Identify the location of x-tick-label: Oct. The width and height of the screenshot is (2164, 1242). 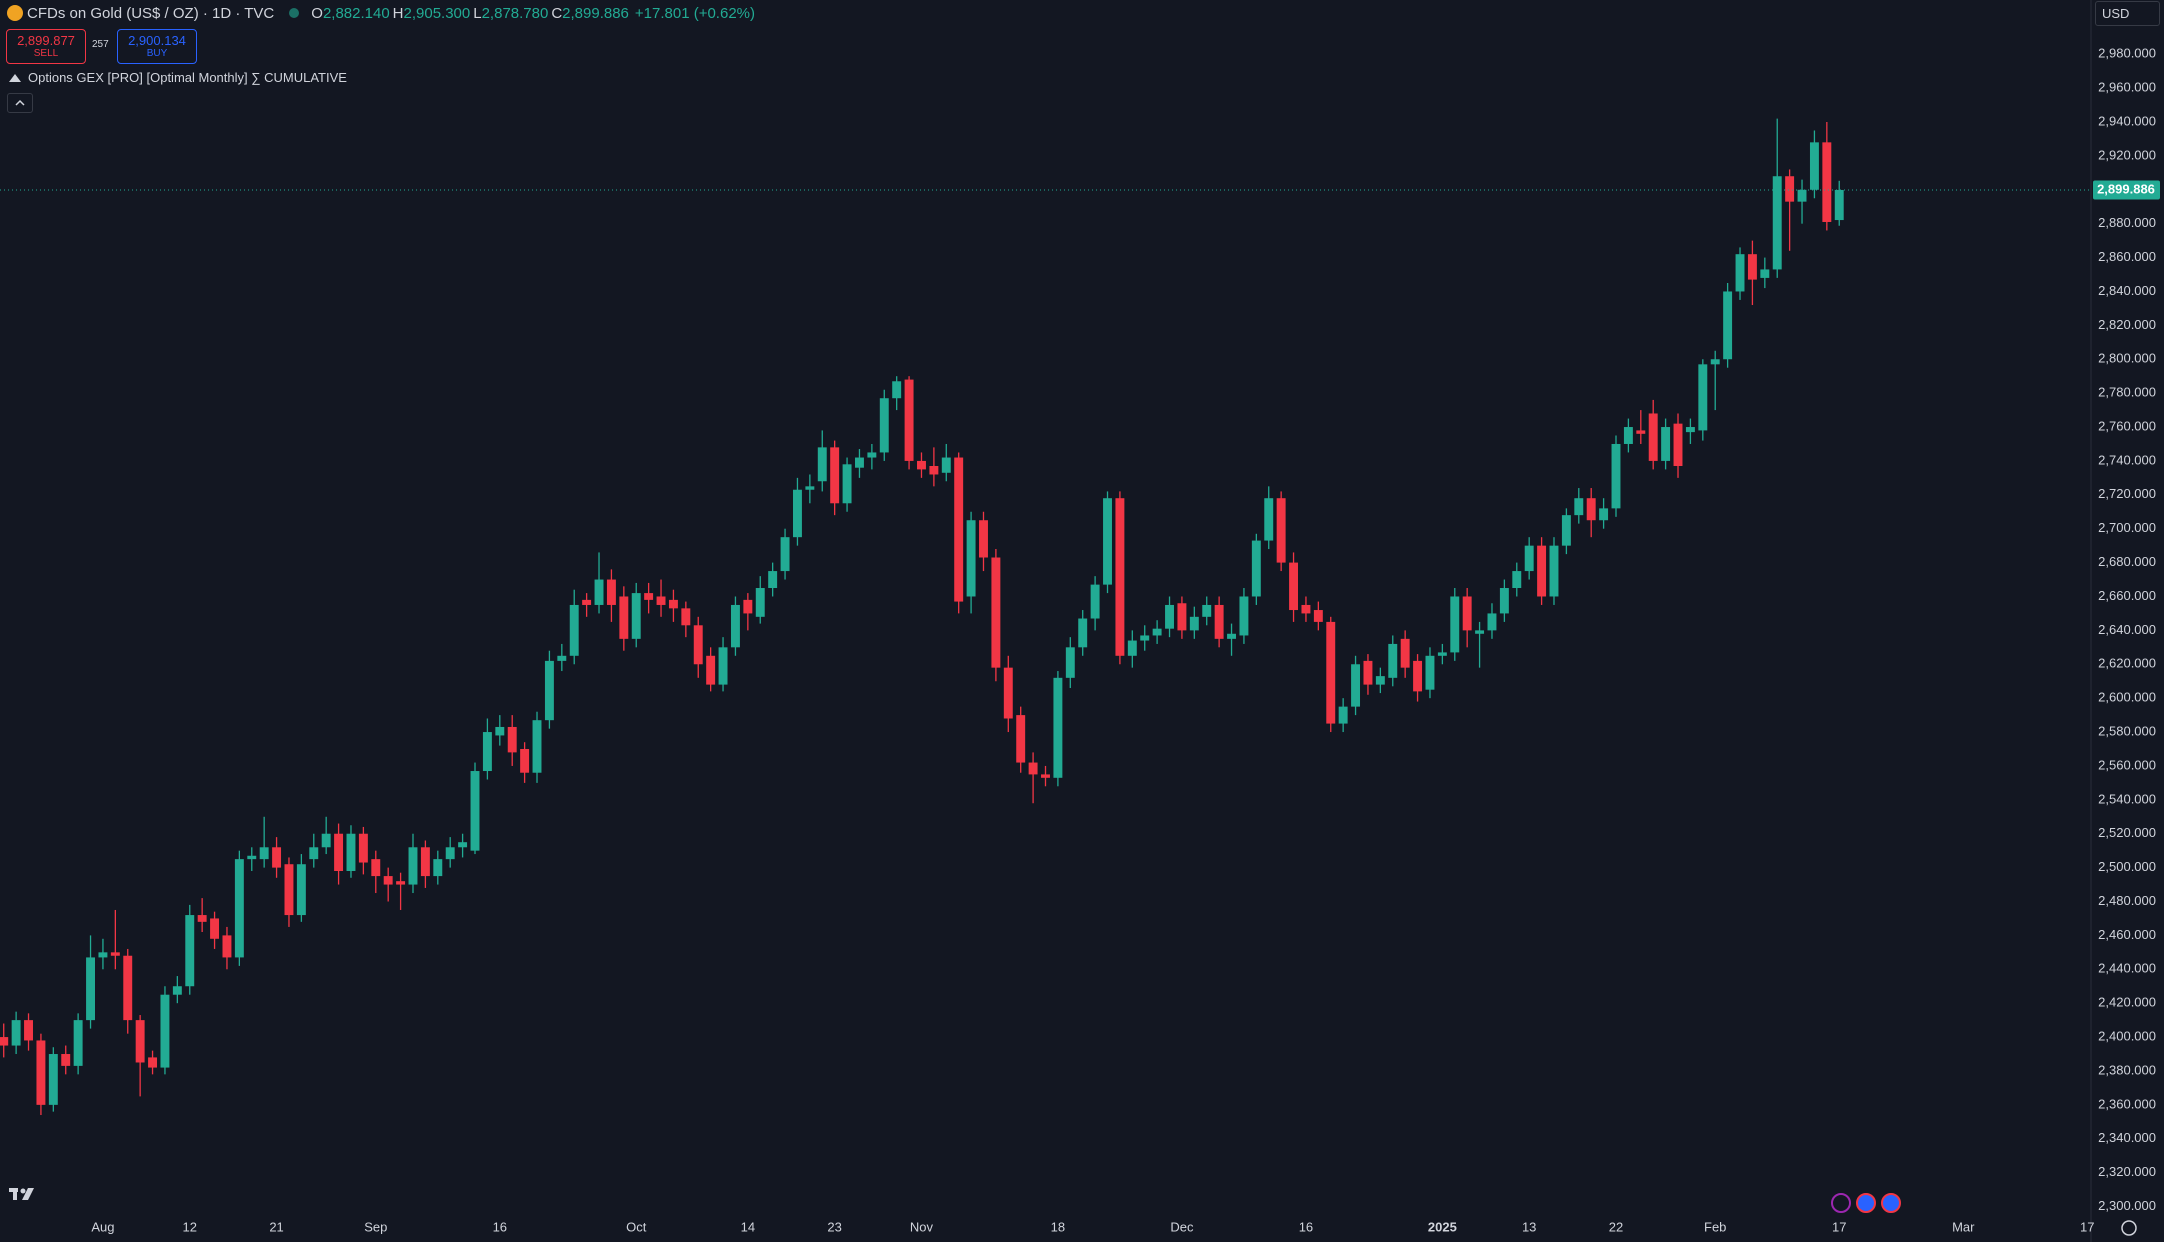
(636, 1226).